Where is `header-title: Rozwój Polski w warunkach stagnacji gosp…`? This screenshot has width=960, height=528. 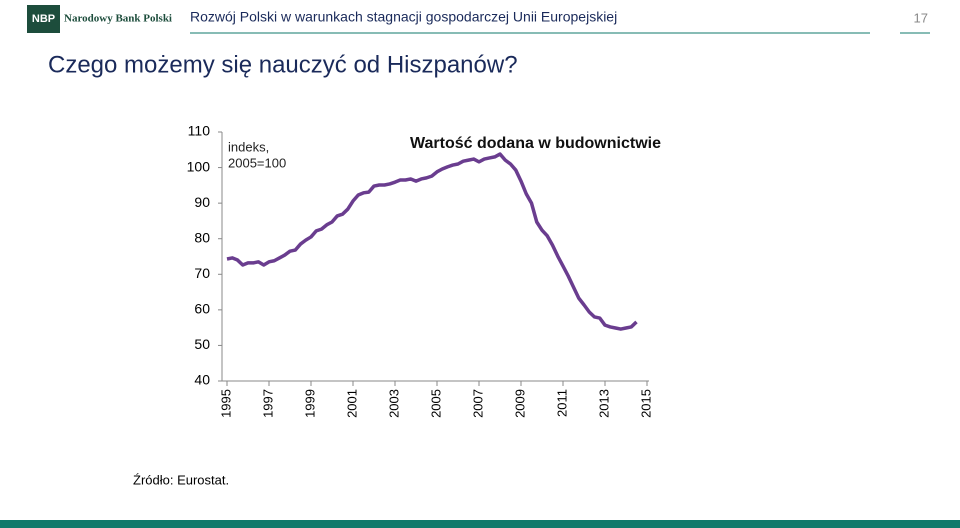 header-title: Rozwój Polski w warunkach stagnacji gosp… is located at coordinates (403, 17).